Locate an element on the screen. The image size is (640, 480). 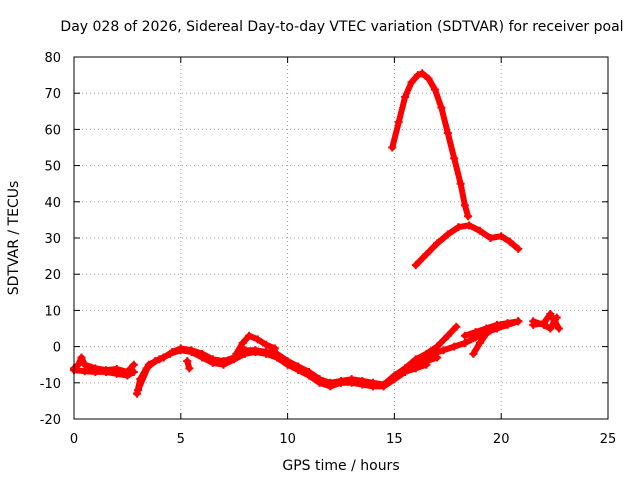
y-tick-label: 0 is located at coordinates (57, 348).